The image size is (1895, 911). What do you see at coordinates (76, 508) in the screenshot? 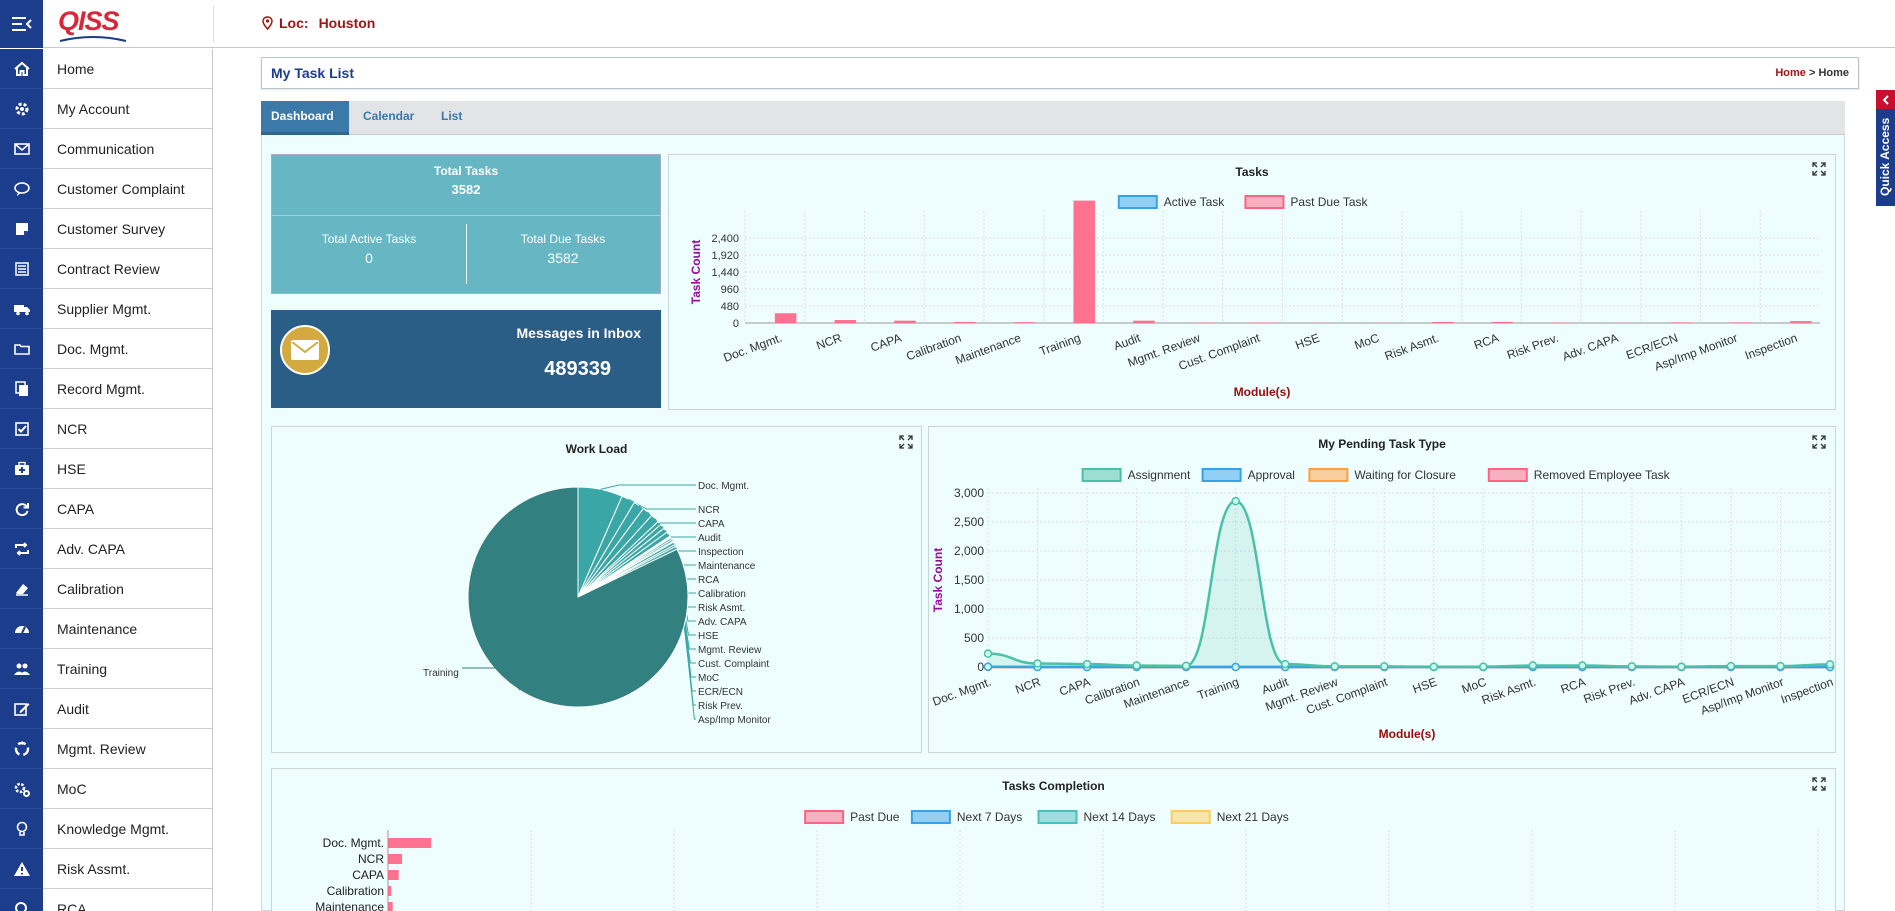
I see `sidebar-item-label: CAPA` at bounding box center [76, 508].